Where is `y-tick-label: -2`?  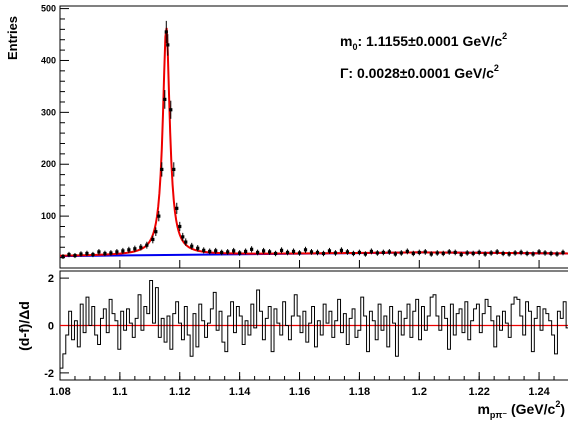
y-tick-label: -2 is located at coordinates (49, 374).